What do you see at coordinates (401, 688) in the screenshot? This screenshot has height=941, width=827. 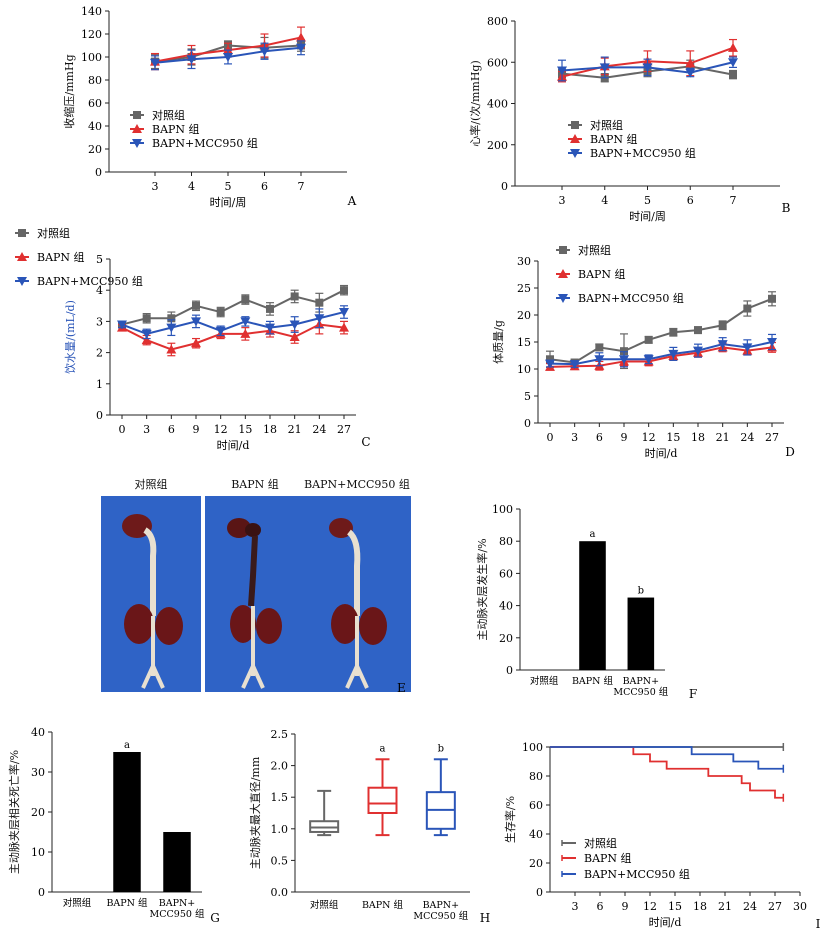 I see `panel-letter-e: E` at bounding box center [401, 688].